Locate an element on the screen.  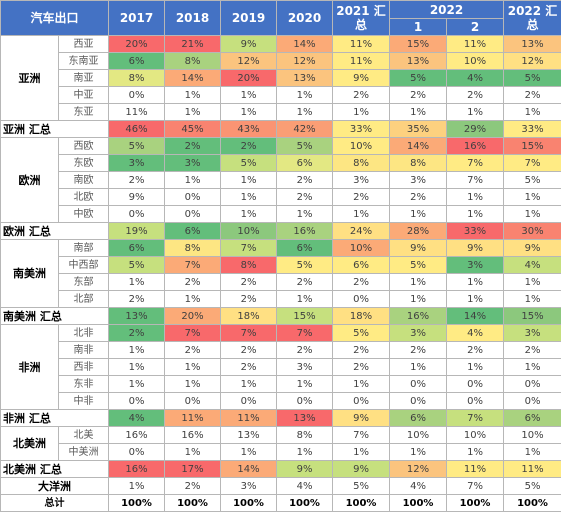
subregion-label: 中亚 is located at coordinates (83, 95).